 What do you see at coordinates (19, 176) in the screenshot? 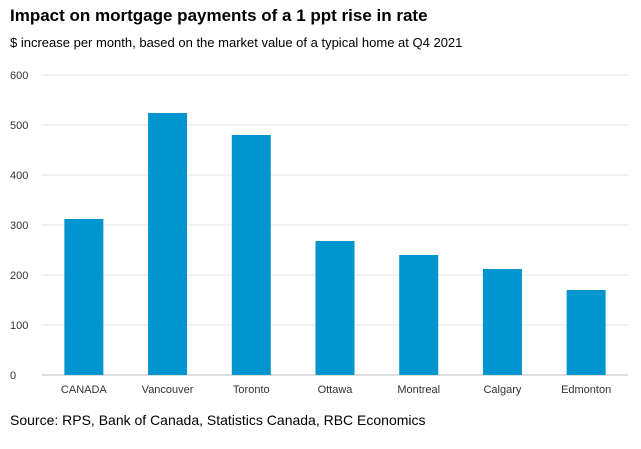
I see `y-tick-label: 400` at bounding box center [19, 176].